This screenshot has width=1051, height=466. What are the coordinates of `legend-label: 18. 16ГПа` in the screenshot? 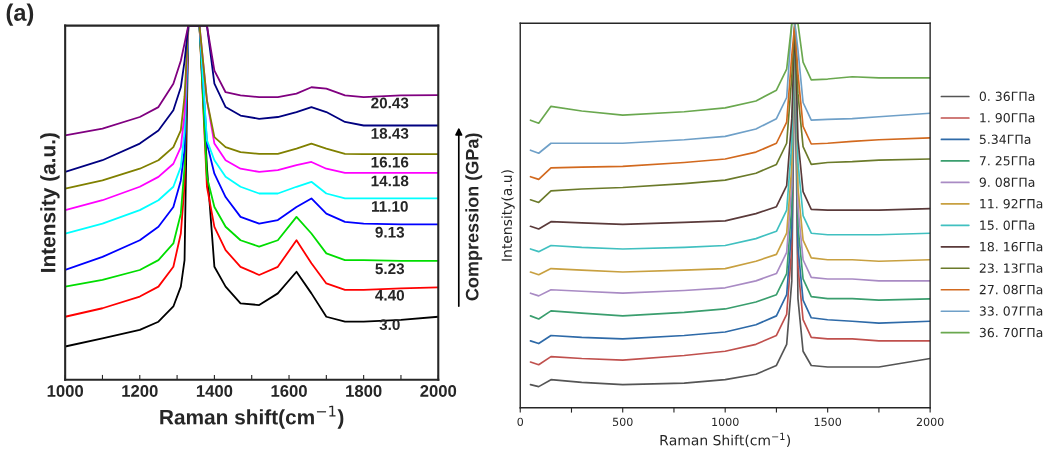 It's located at (1011, 246).